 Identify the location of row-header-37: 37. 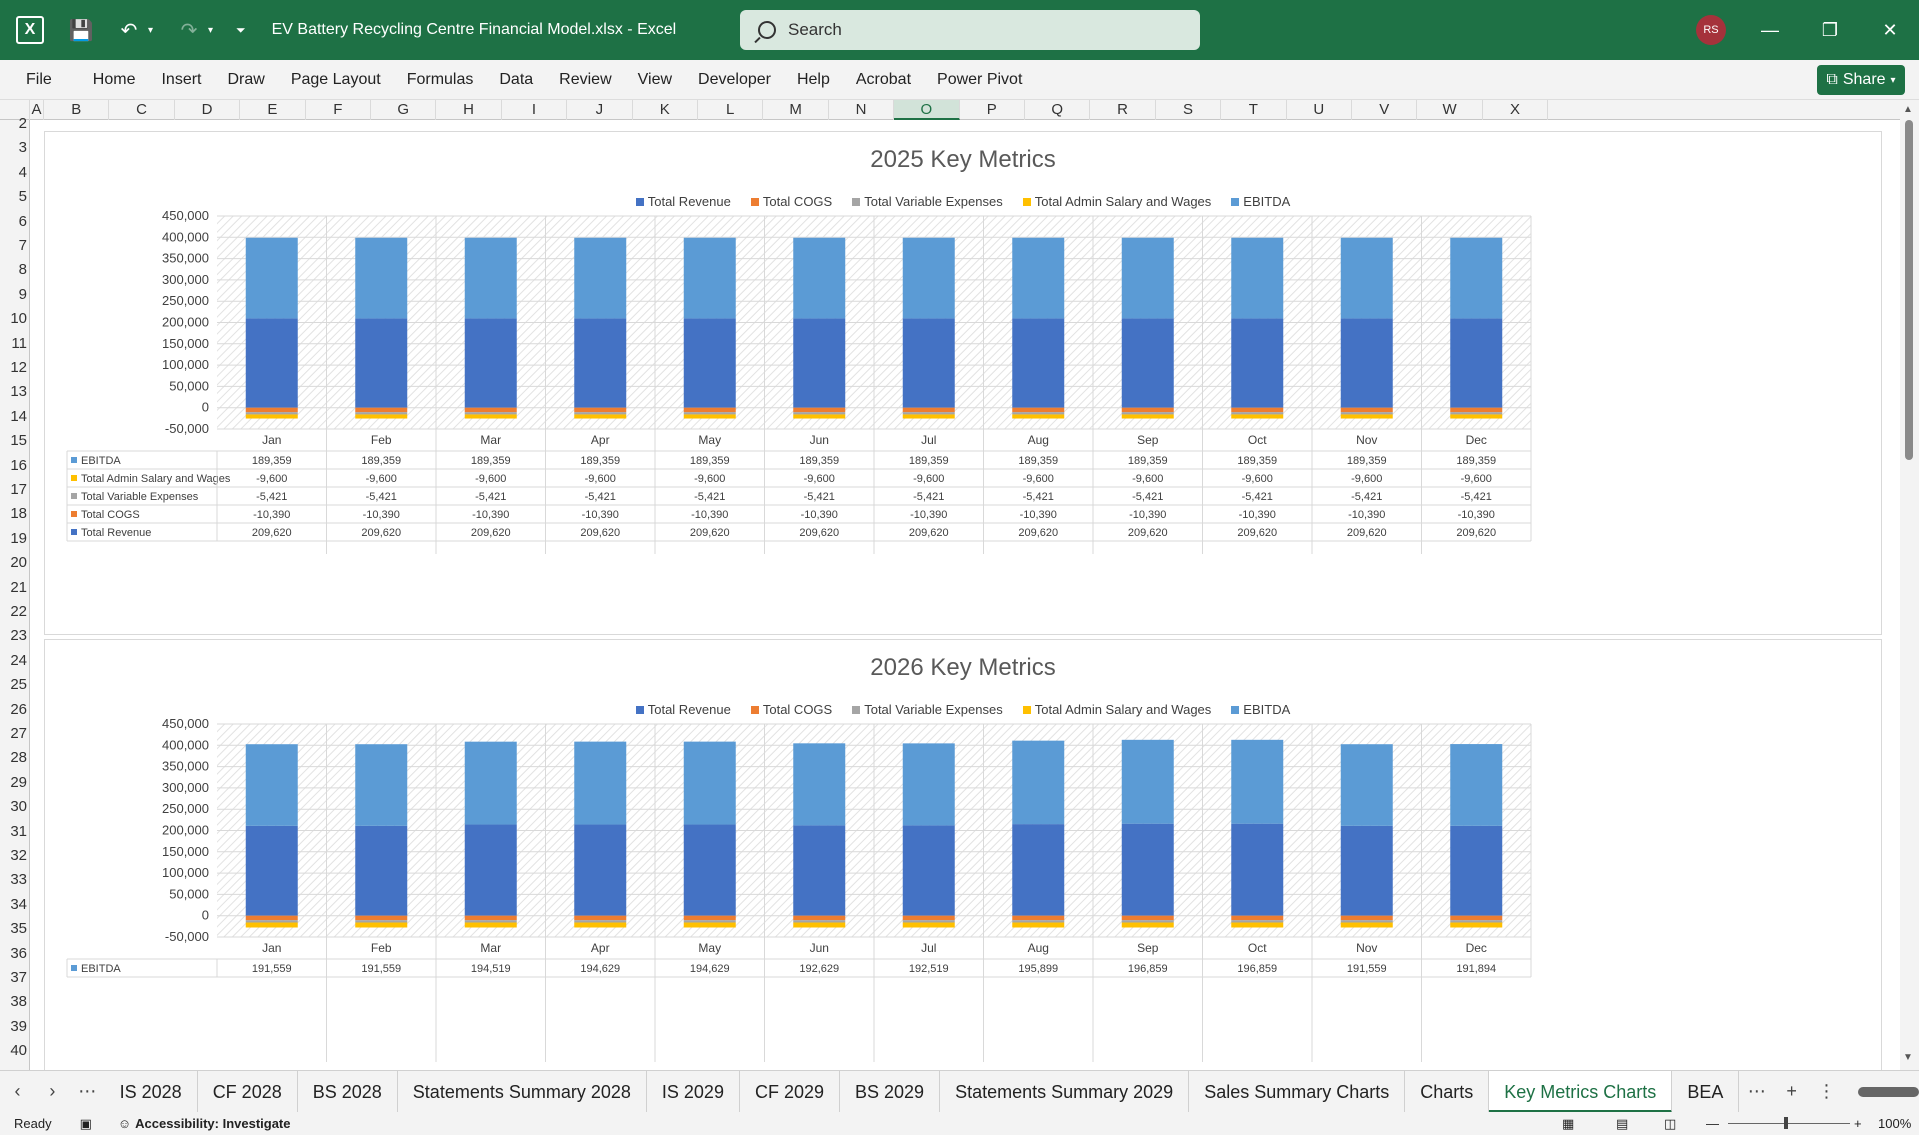
(18, 977).